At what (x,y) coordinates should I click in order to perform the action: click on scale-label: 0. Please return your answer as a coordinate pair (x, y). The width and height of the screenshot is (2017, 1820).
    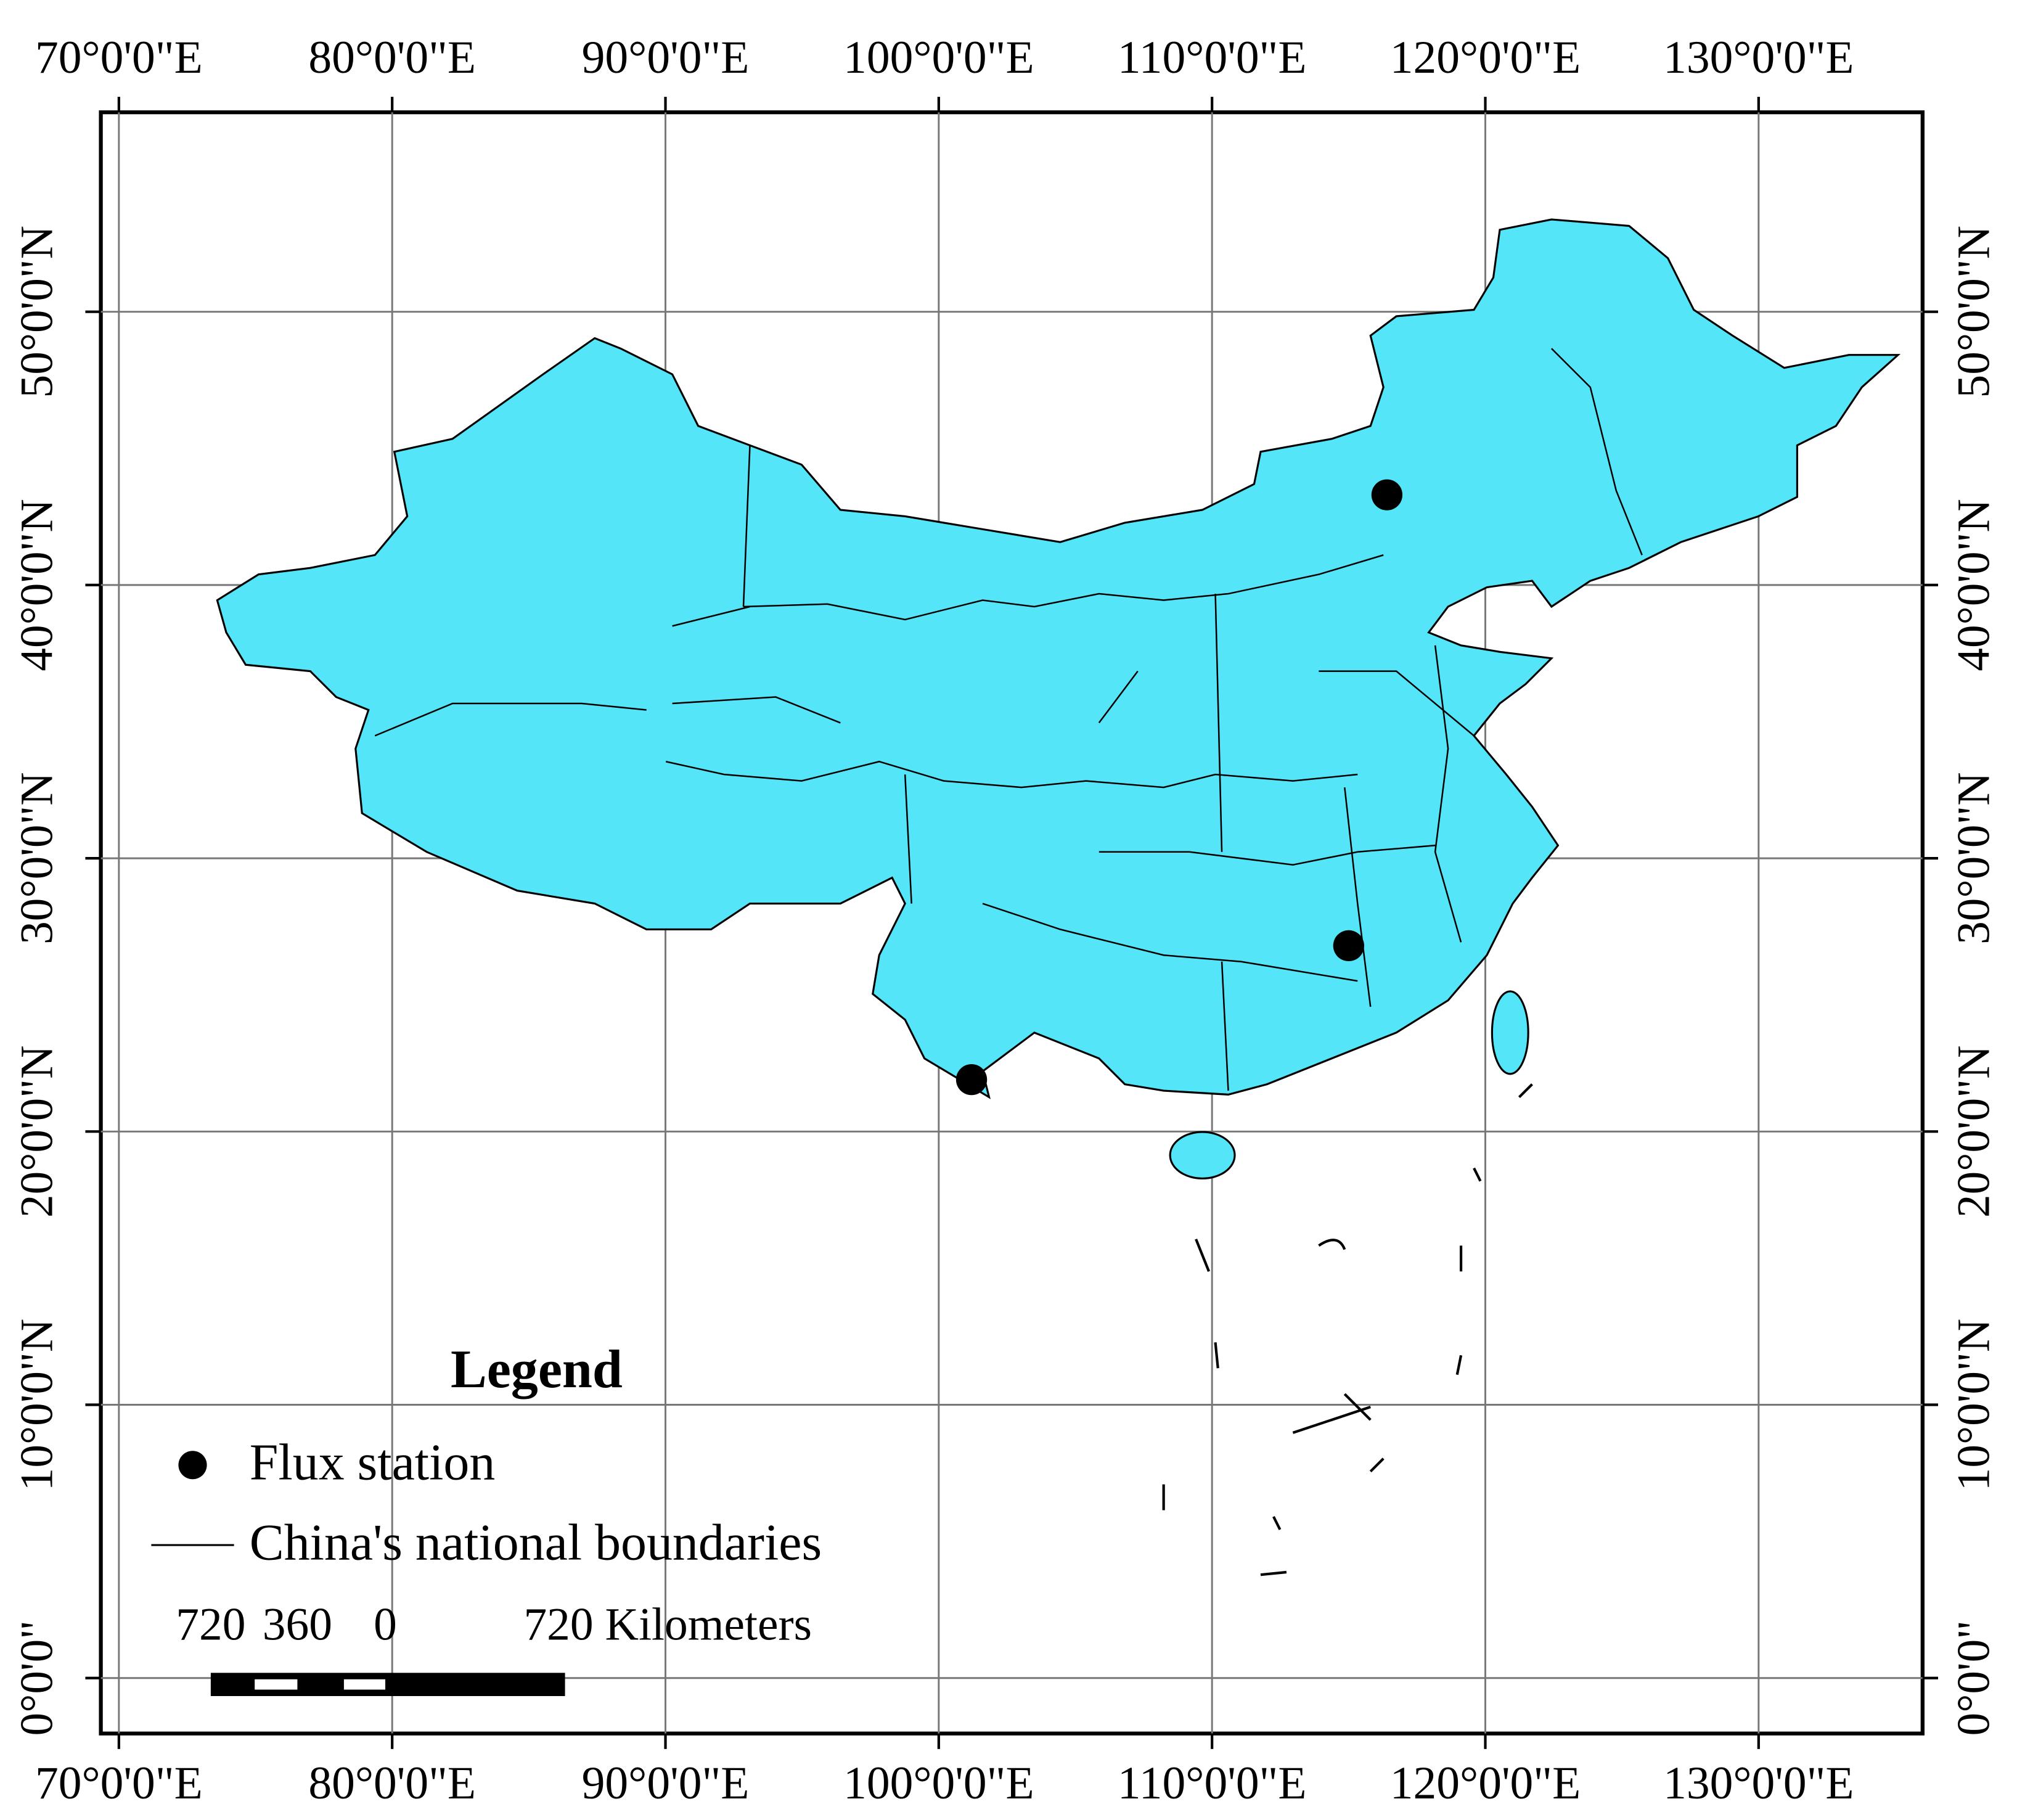
    Looking at the image, I should click on (385, 1624).